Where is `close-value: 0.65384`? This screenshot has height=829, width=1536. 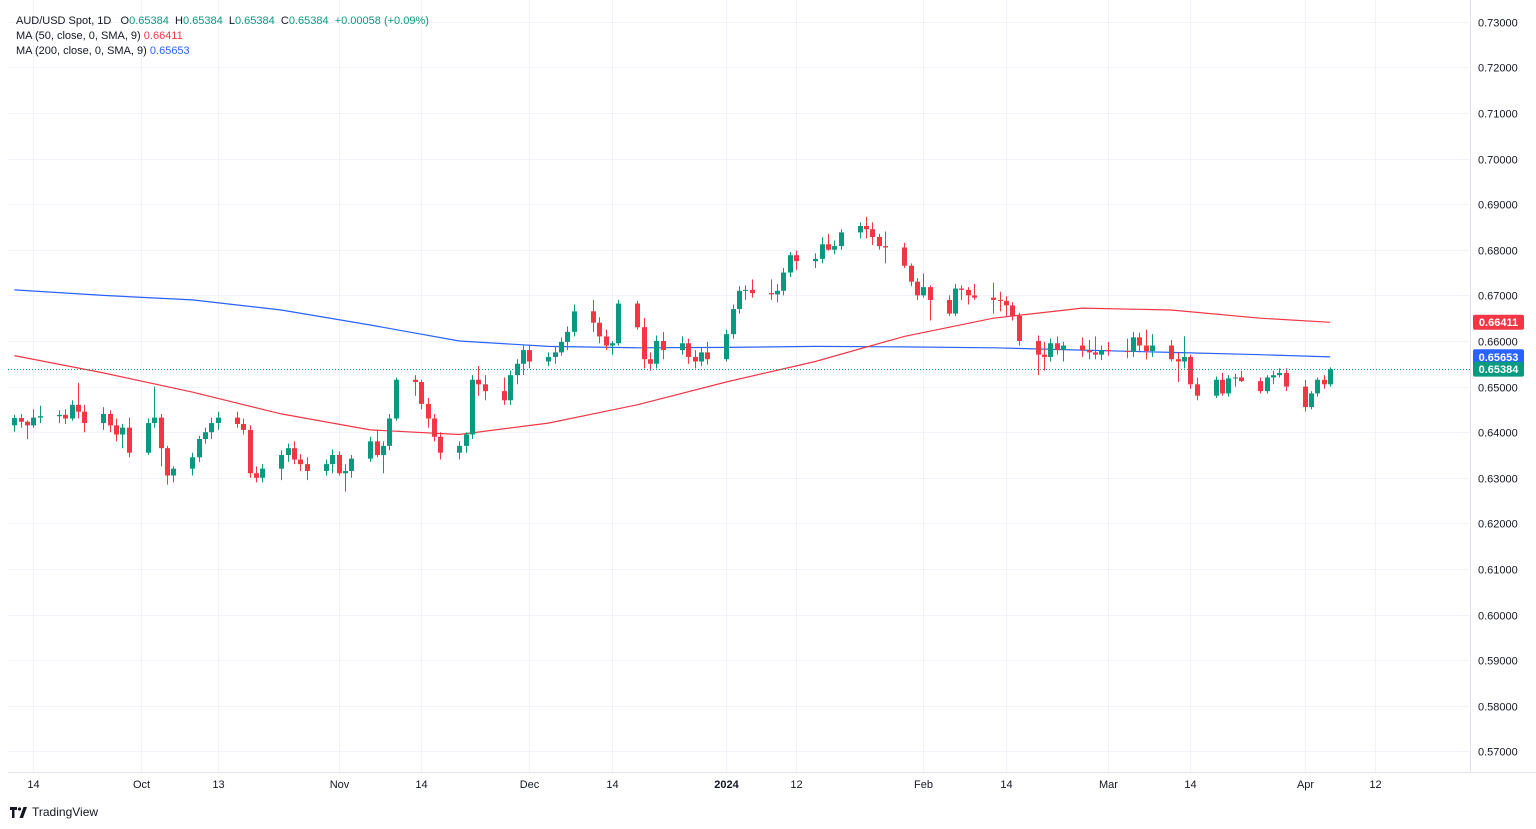
close-value: 0.65384 is located at coordinates (308, 21).